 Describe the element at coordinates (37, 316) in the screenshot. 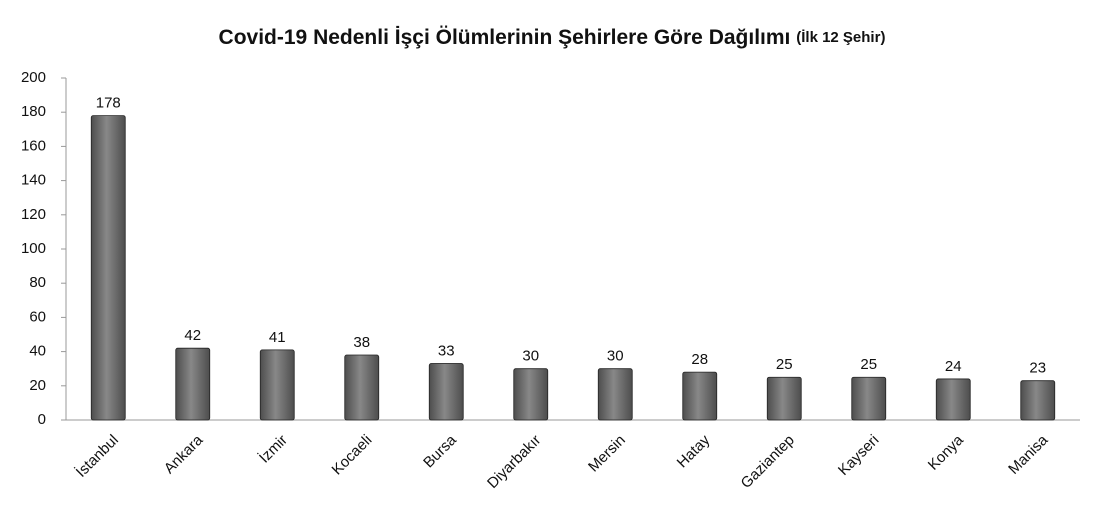

I see `y-tick-label: 60` at that location.